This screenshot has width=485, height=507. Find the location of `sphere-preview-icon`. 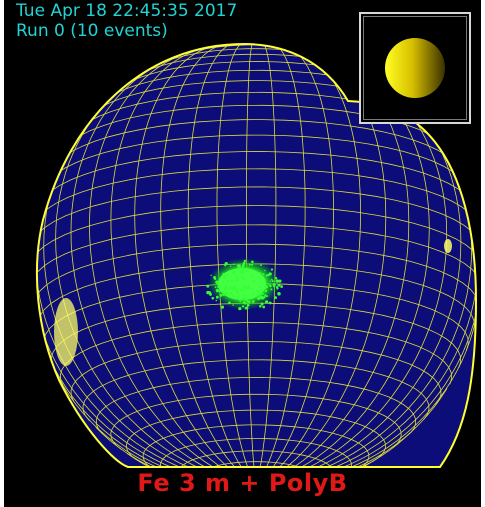

sphere-preview-icon is located at coordinates (415, 68).